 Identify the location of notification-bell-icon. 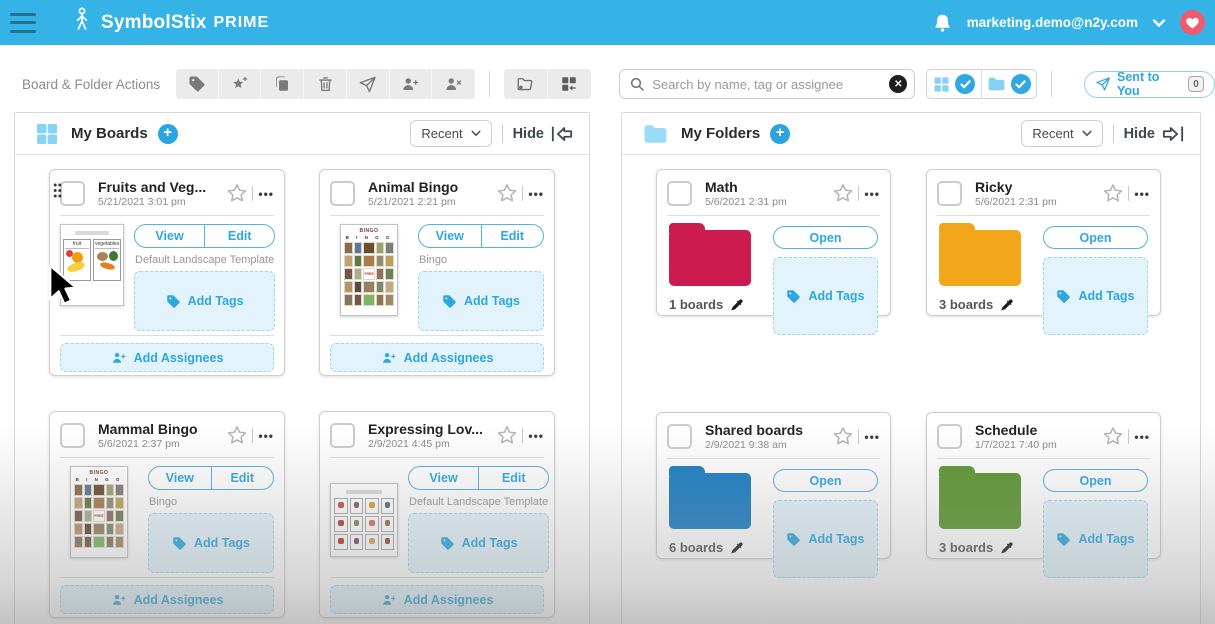
(942, 23).